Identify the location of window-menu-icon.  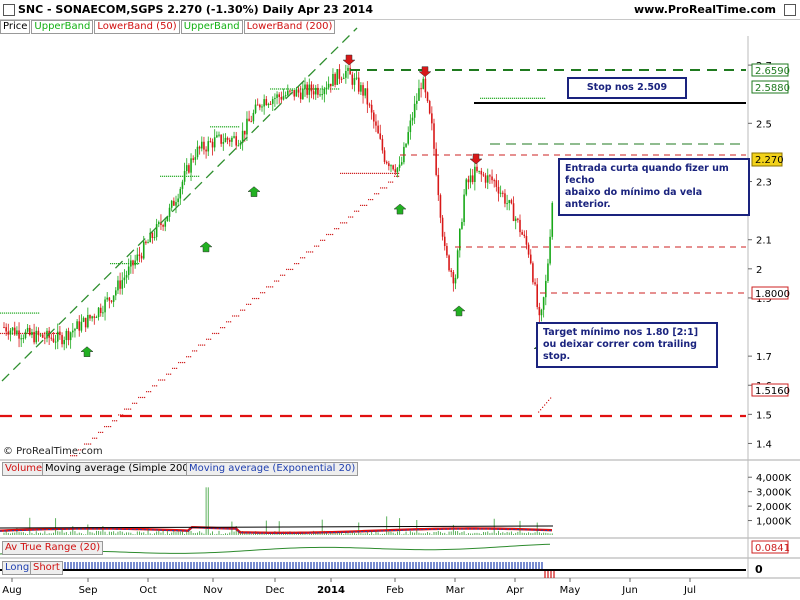
(9, 10).